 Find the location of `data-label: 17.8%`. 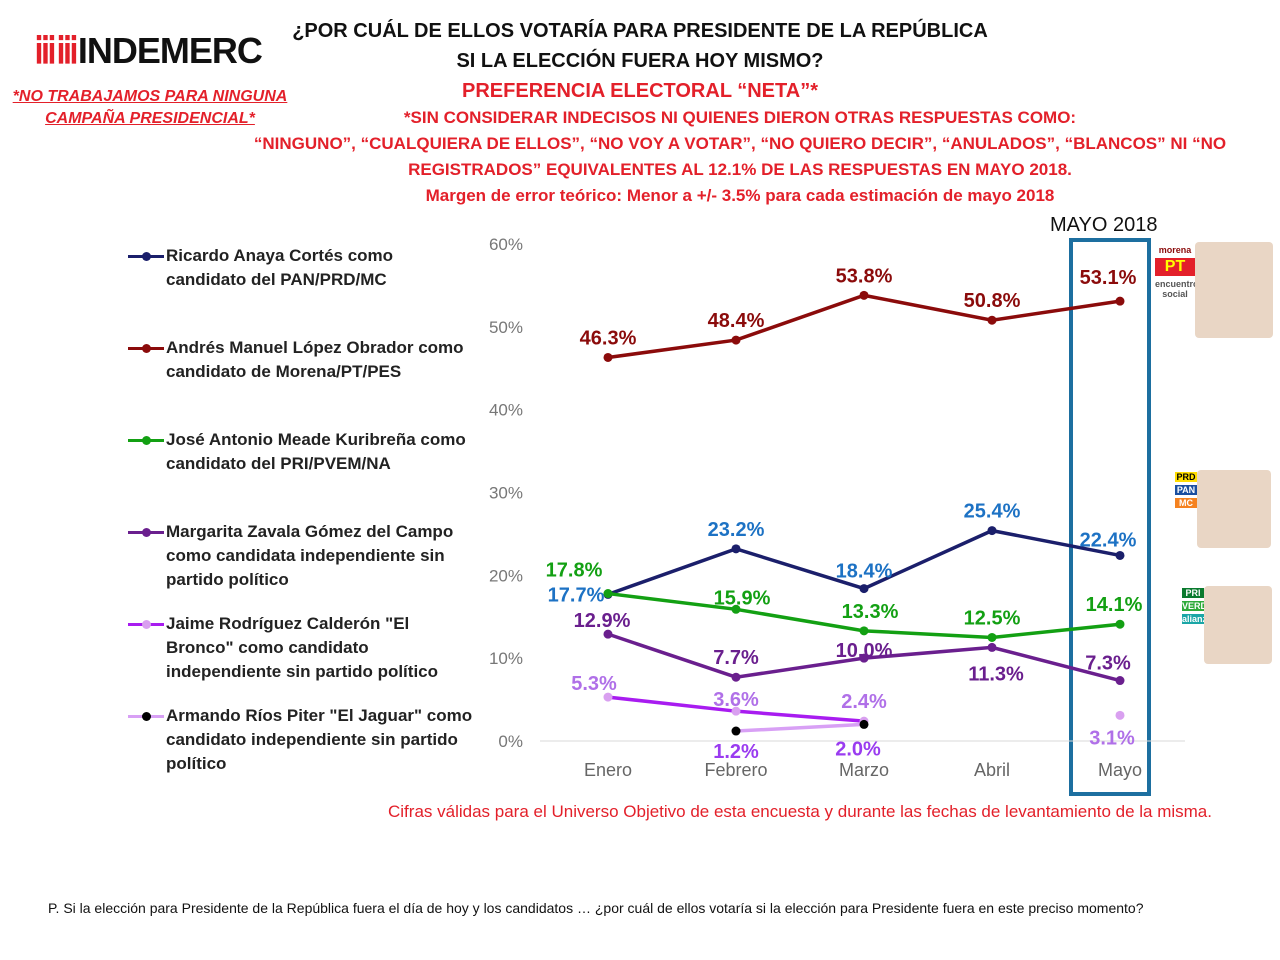

data-label: 17.8% is located at coordinates (574, 571).